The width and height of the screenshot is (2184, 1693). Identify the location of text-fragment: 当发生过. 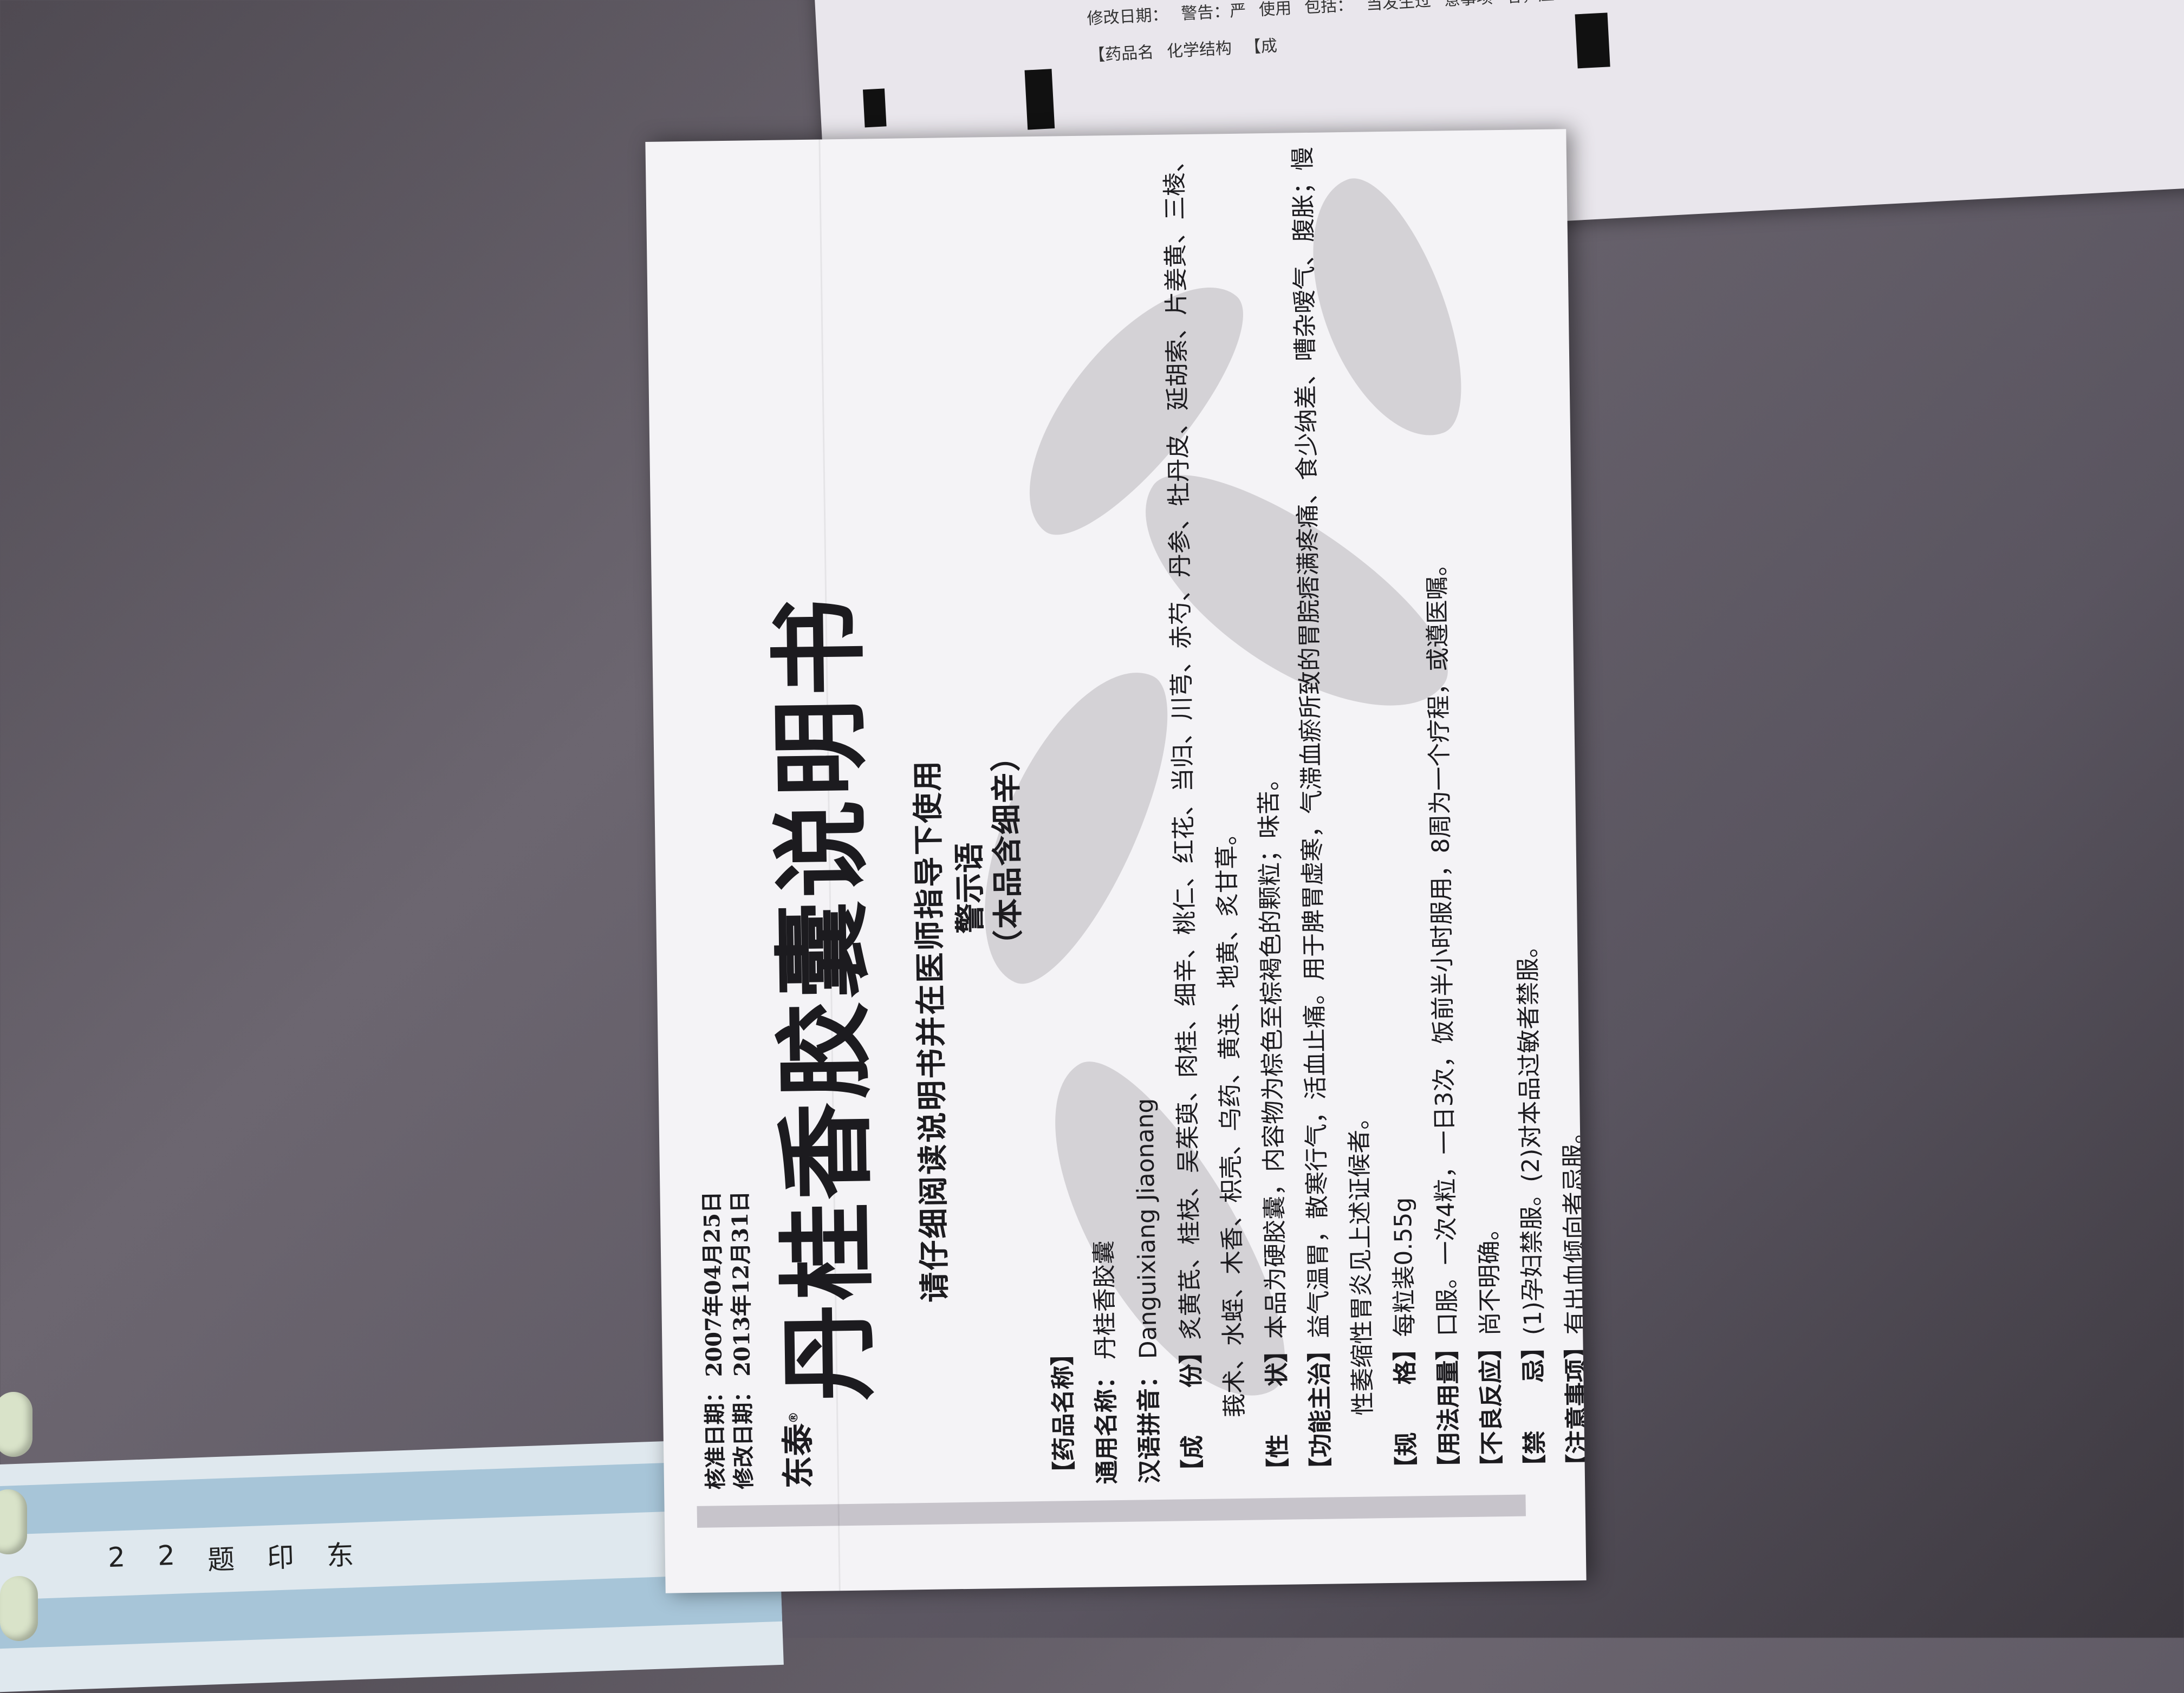
(1399, 7).